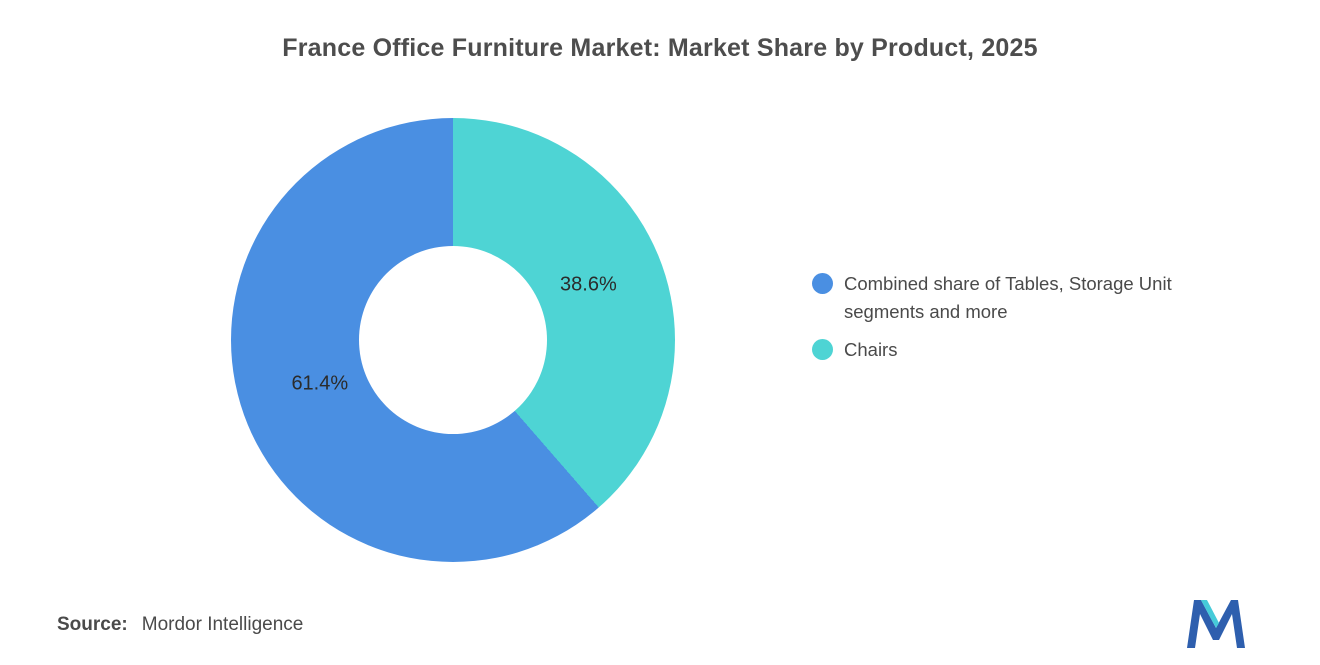 This screenshot has width=1320, height=665. Describe the element at coordinates (1042, 350) in the screenshot. I see `legend-item-chairs: Chairs` at that location.